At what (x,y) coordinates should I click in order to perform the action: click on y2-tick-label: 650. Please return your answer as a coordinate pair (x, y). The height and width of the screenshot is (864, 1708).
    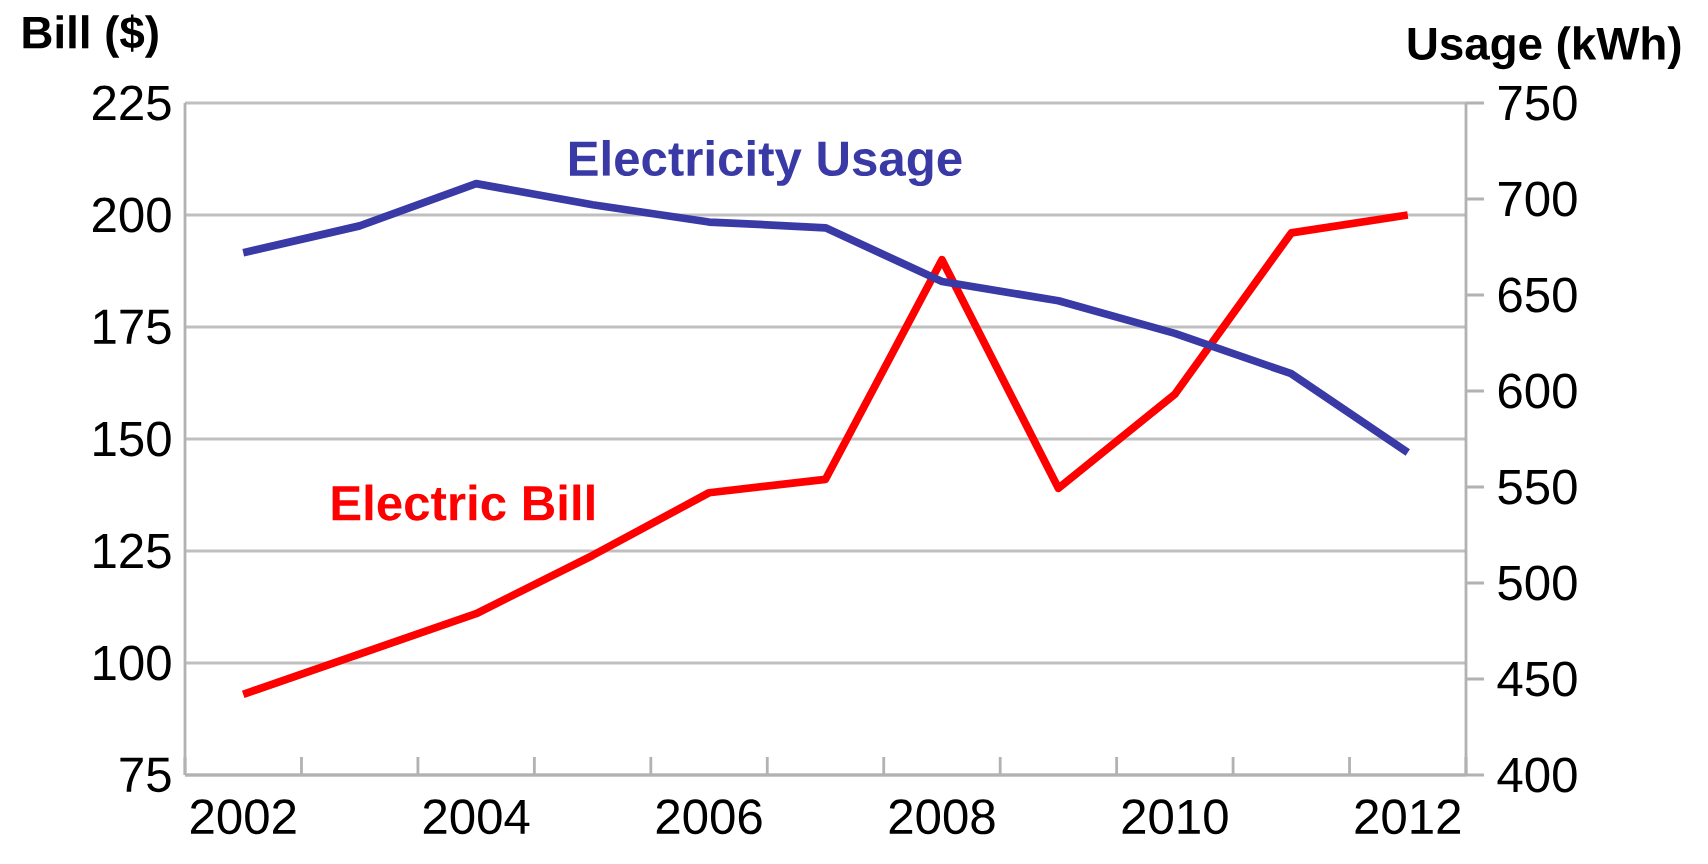
    Looking at the image, I should click on (1537, 295).